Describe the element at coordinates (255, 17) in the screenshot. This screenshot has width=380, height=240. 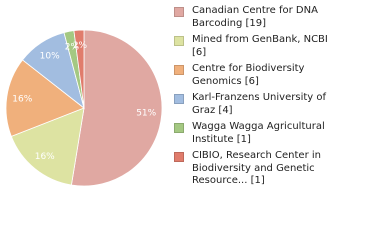
I see `legend-label: Canadian Centre for DNA Barcoding [19]` at that location.